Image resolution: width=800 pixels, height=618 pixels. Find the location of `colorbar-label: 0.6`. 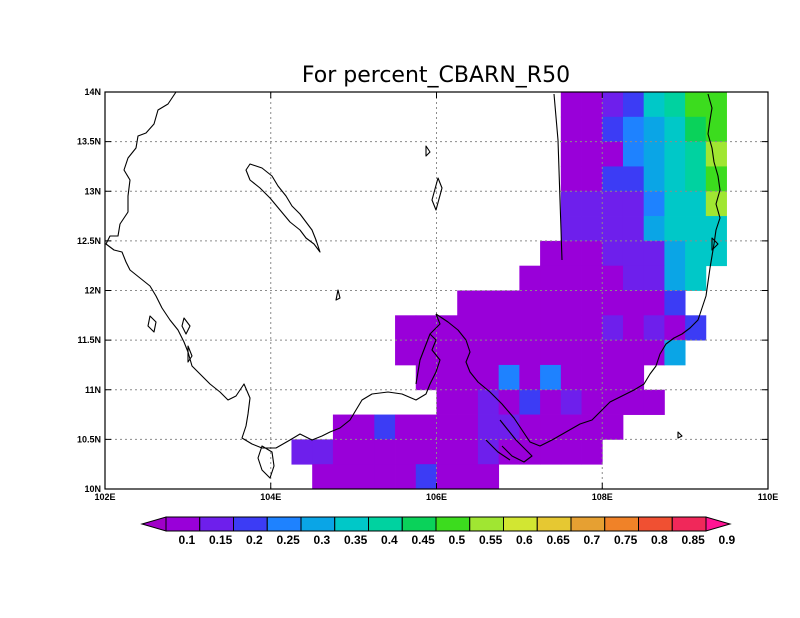

colorbar-label: 0.6 is located at coordinates (524, 540).